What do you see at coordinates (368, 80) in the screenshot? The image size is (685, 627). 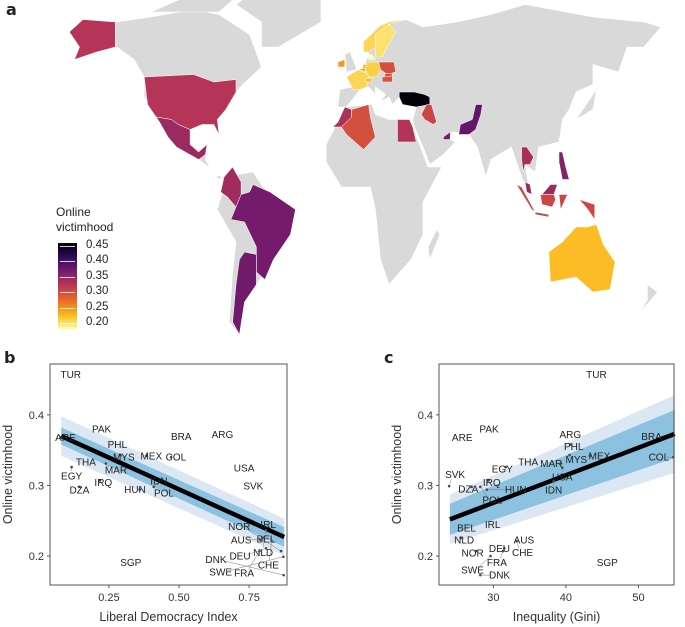 I see `country-che` at bounding box center [368, 80].